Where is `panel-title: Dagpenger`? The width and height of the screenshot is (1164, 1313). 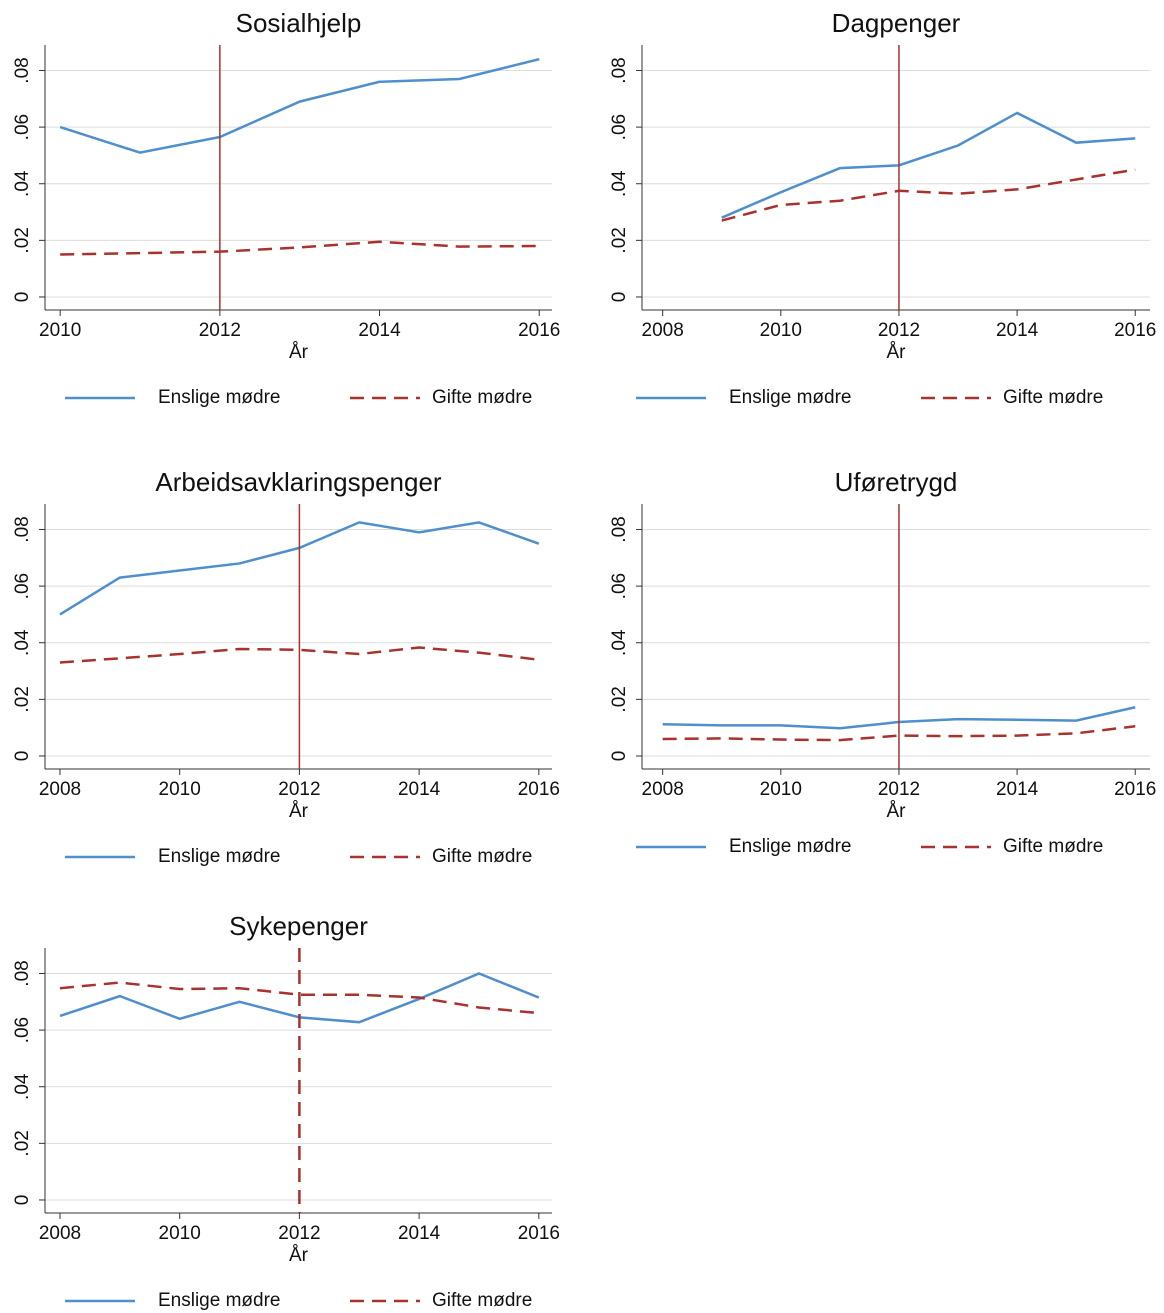
panel-title: Dagpenger is located at coordinates (896, 23).